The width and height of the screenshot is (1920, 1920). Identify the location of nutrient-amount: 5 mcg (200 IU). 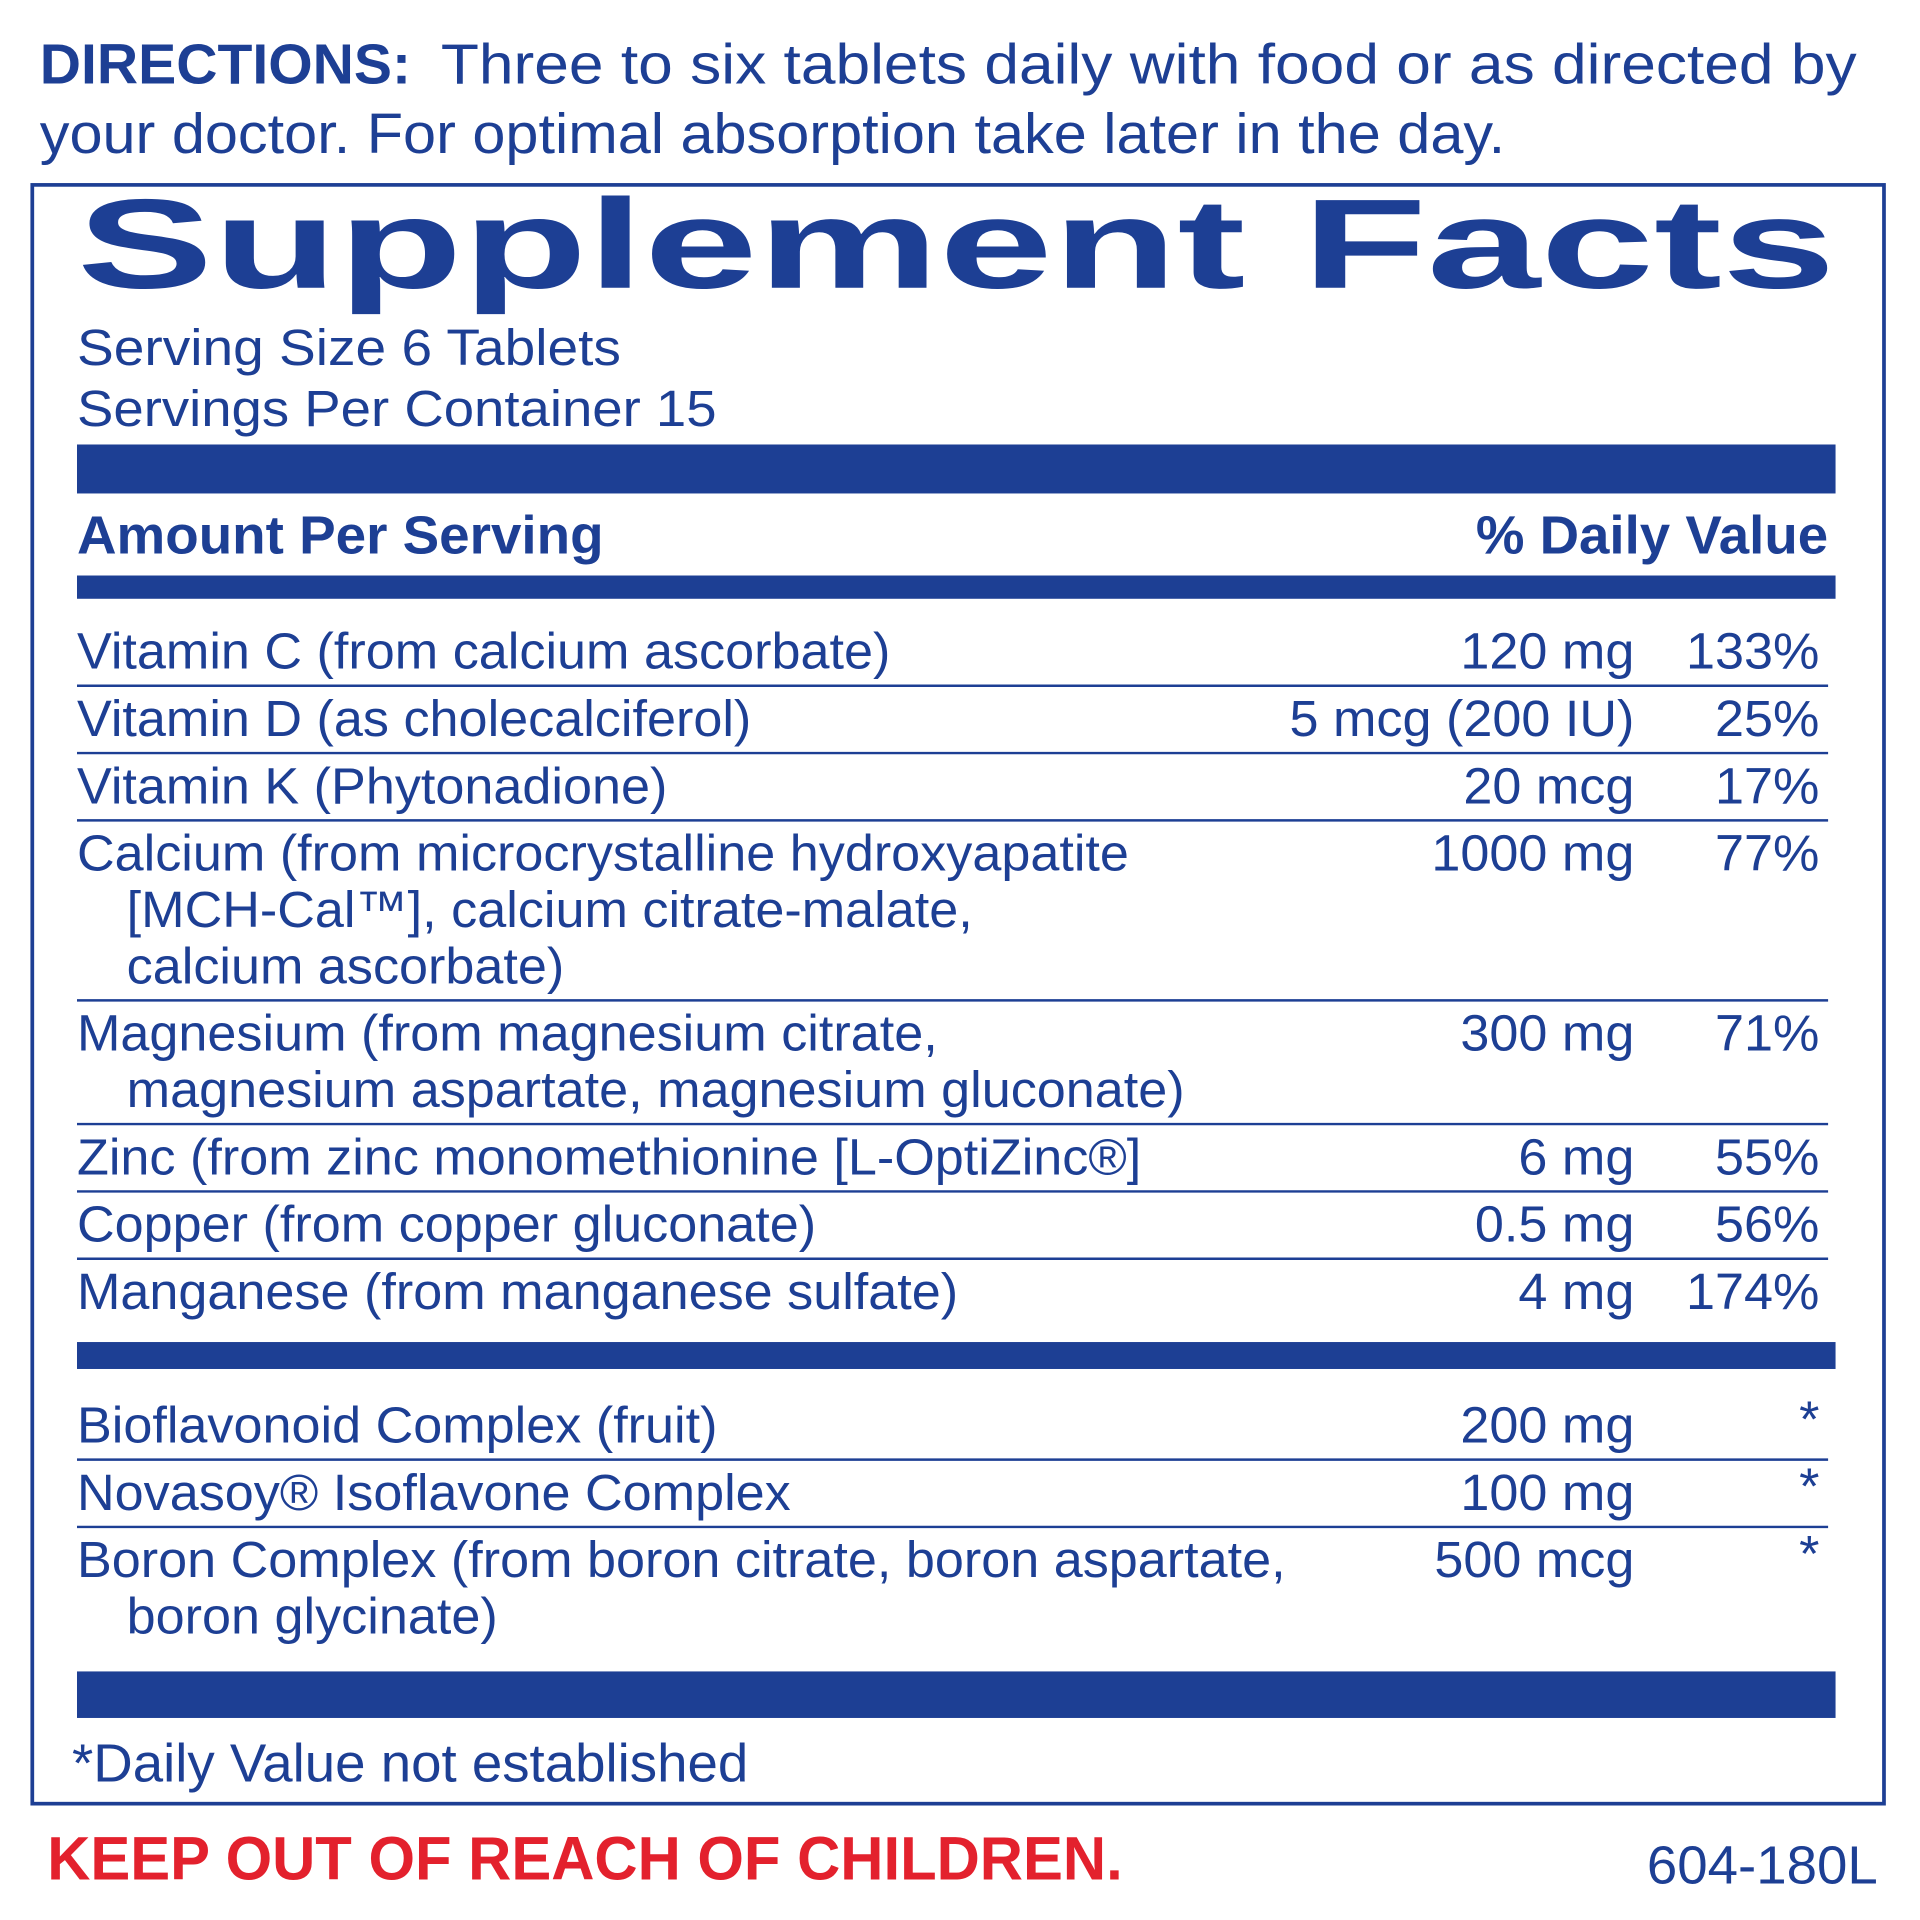
(1461, 718).